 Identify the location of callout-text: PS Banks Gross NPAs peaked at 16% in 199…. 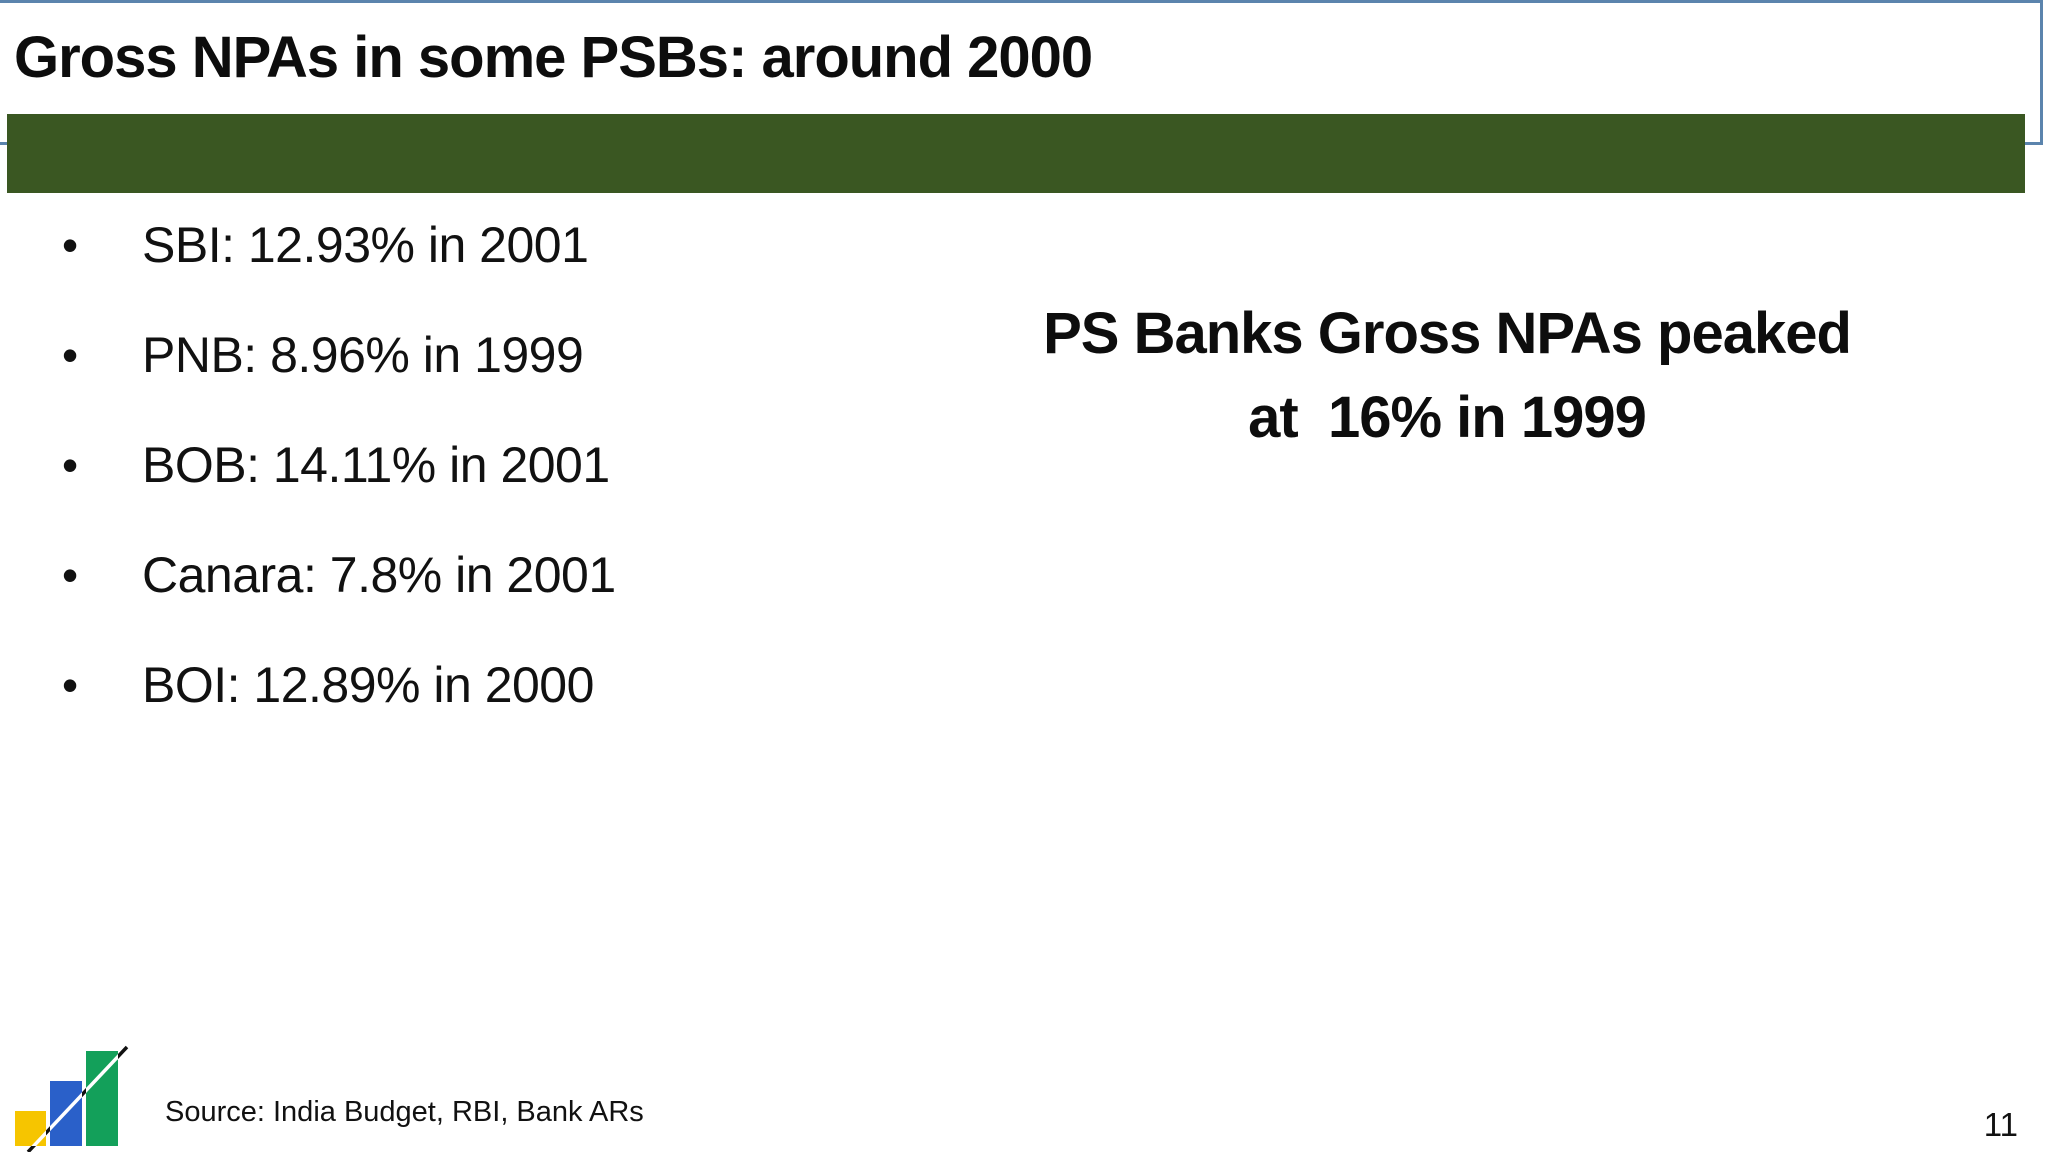
(1447, 376).